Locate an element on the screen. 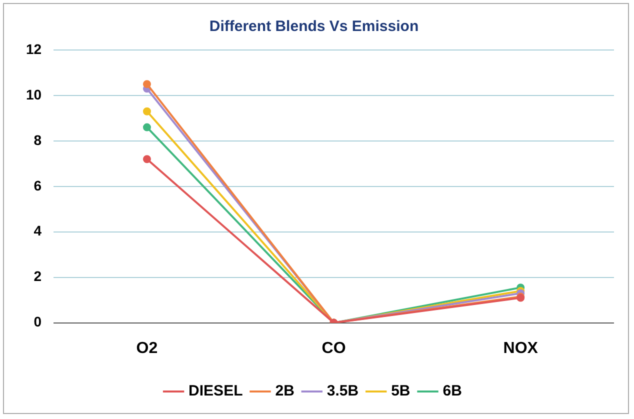 The width and height of the screenshot is (634, 419). x-tick-label: NOX is located at coordinates (520, 348).